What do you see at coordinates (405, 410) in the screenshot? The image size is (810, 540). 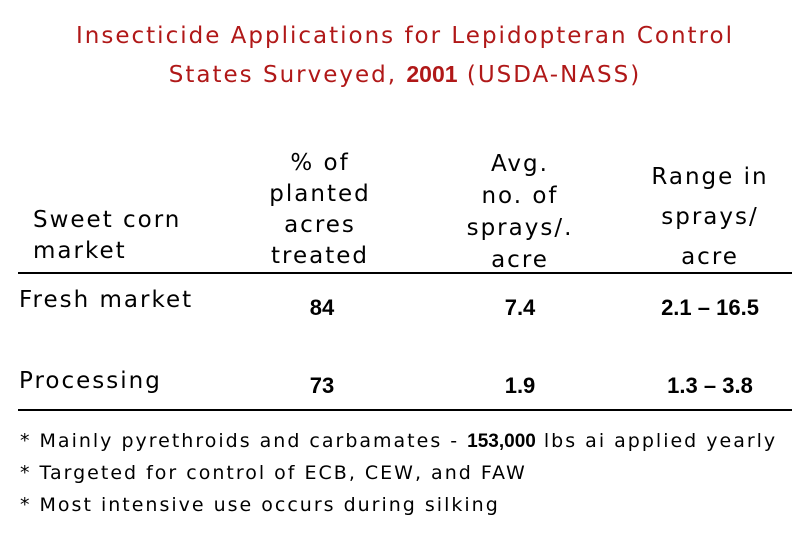 I see `table-bottom-divider` at bounding box center [405, 410].